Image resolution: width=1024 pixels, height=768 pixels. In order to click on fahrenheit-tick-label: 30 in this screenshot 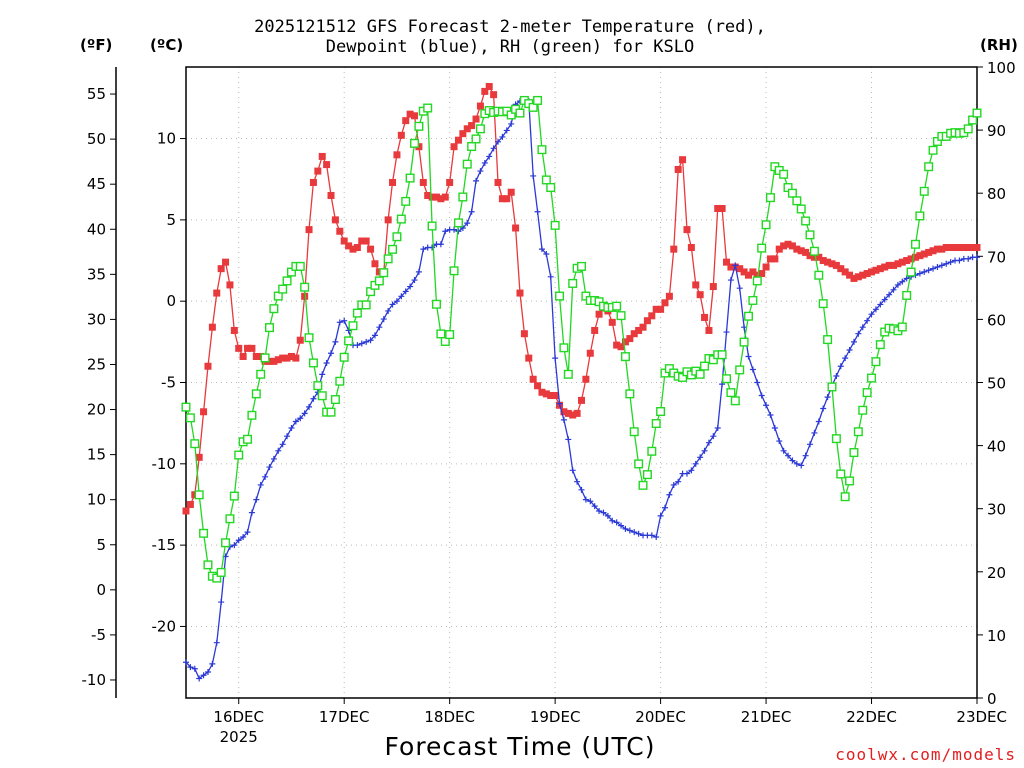, I will do `click(96, 319)`.